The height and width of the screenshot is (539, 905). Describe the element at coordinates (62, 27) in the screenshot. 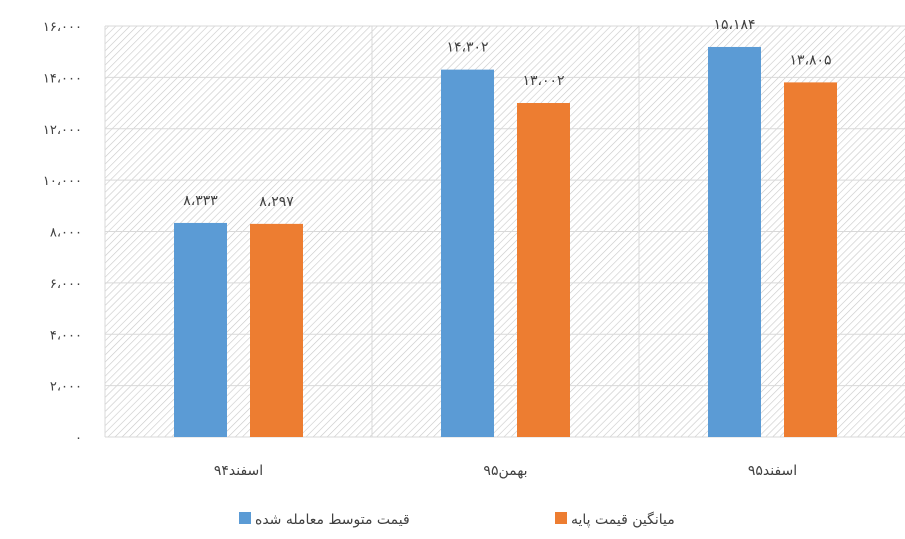

I see `y-tick-label: ۱۶،۰۰۰` at that location.